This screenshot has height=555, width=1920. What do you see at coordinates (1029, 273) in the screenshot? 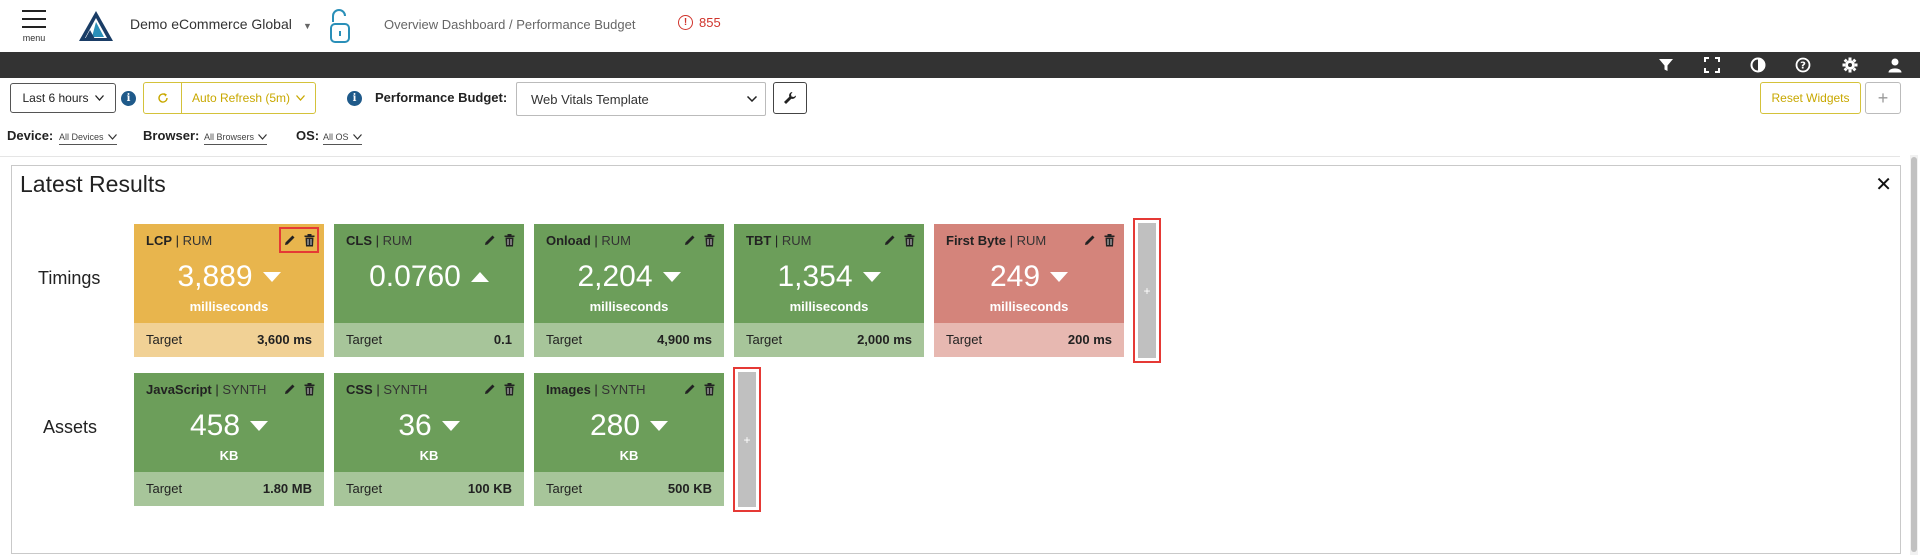
I see `metric-card-header: First Byte | RUM 249 milliseconds` at bounding box center [1029, 273].